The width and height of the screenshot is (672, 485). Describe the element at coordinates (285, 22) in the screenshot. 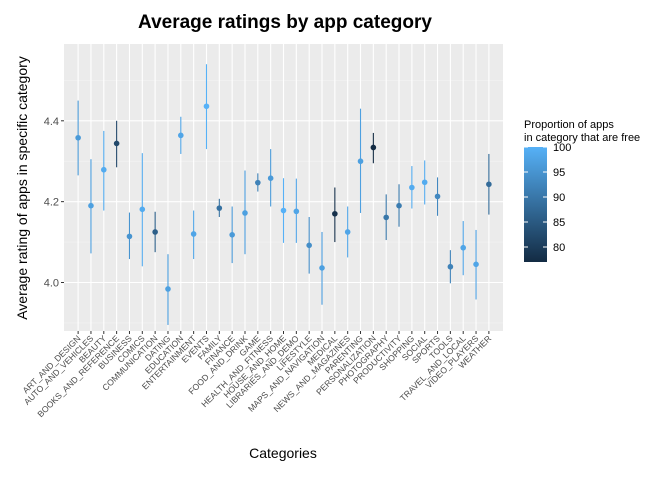

I see `chart-title: Average ratings by app category` at that location.